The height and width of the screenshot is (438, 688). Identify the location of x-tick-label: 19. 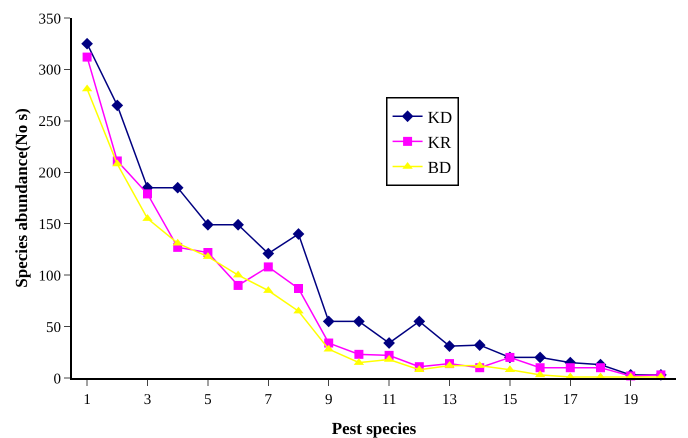
(630, 400).